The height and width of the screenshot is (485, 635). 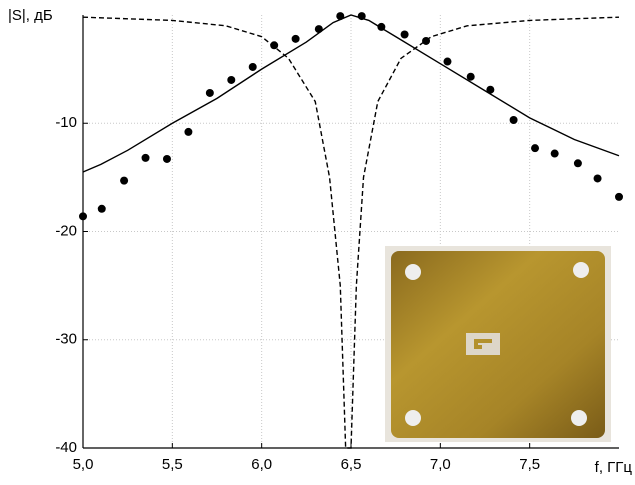 I want to click on x-axis-label: f, ГГц, so click(x=614, y=467).